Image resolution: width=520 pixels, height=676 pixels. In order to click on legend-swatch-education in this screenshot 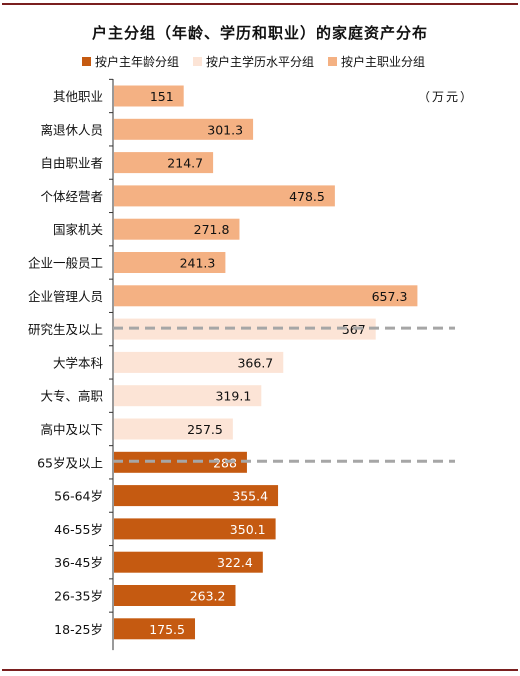, I will do `click(198, 61)`.